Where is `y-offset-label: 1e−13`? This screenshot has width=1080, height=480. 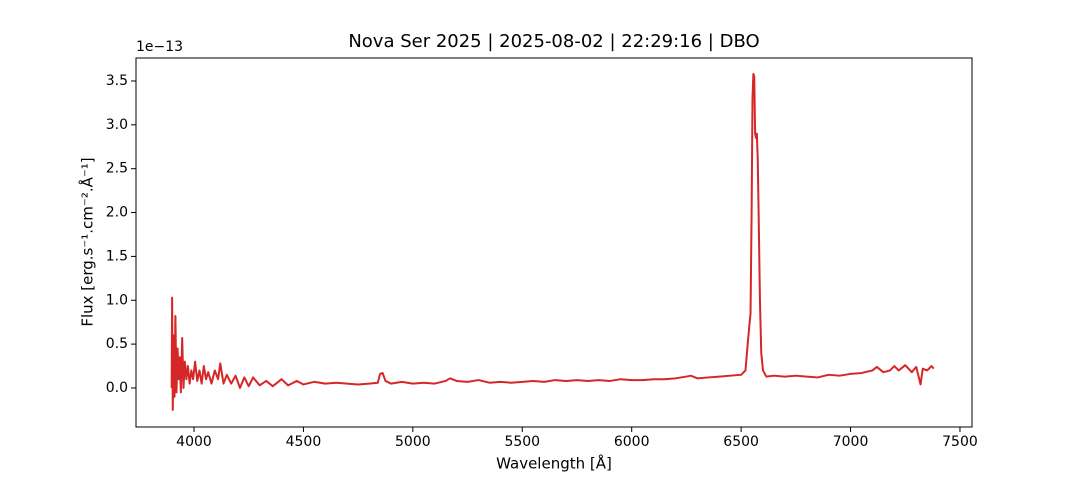 y-offset-label: 1e−13 is located at coordinates (159, 47).